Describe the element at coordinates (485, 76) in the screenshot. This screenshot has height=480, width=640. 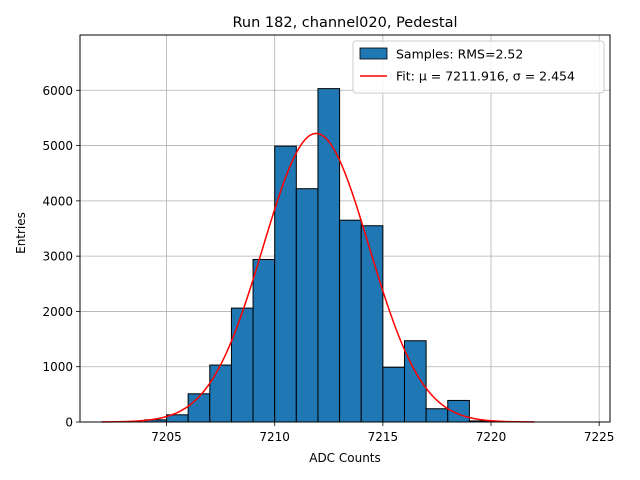
I see `legend-label-fit: Fit: μ = 7211.916, σ = 2.454` at that location.